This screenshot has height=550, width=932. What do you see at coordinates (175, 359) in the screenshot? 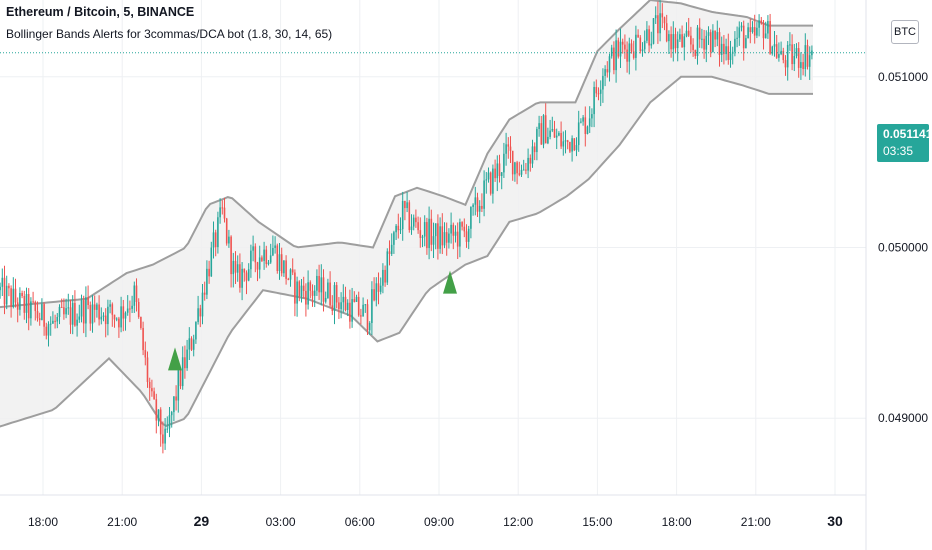
I see `buy-signal-marker` at bounding box center [175, 359].